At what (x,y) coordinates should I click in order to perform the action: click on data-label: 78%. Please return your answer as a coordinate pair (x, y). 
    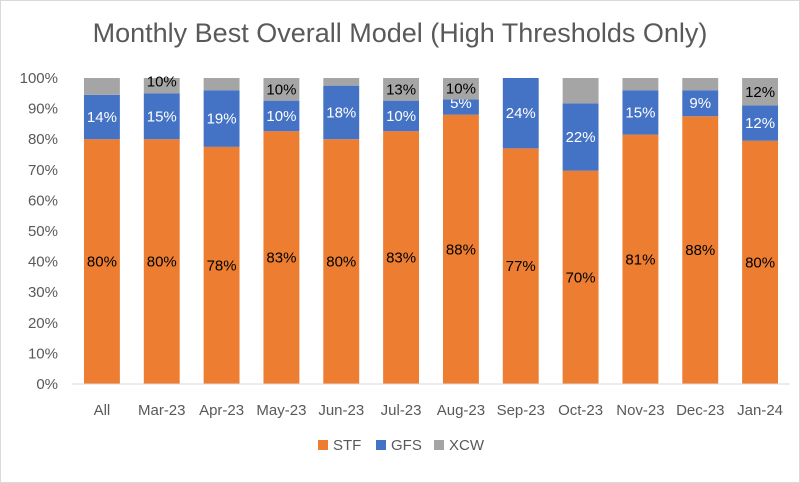
    Looking at the image, I should click on (222, 265).